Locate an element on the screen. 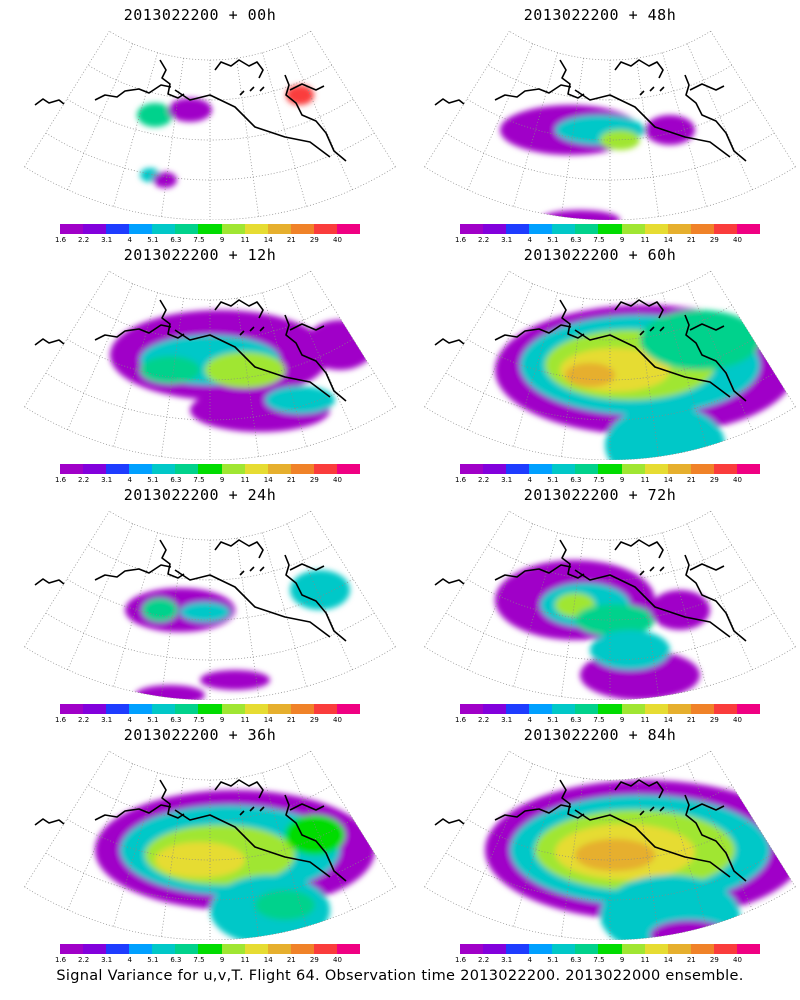 This screenshot has width=800, height=1000. variance-field is located at coordinates (225, 136).